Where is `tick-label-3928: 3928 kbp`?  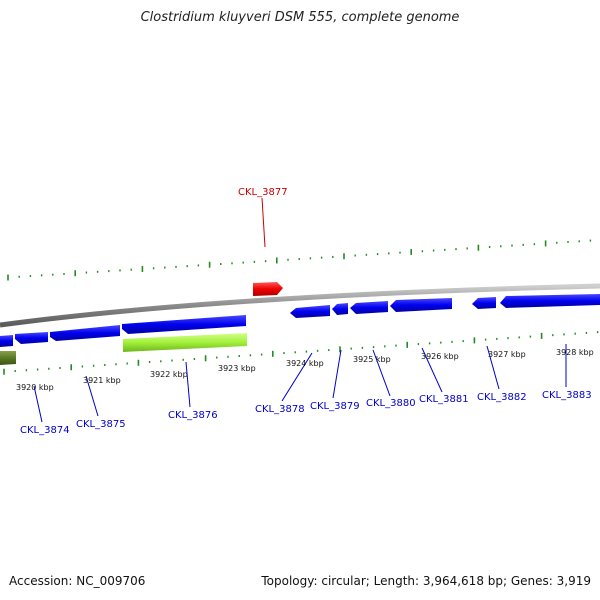 tick-label-3928: 3928 kbp is located at coordinates (575, 352).